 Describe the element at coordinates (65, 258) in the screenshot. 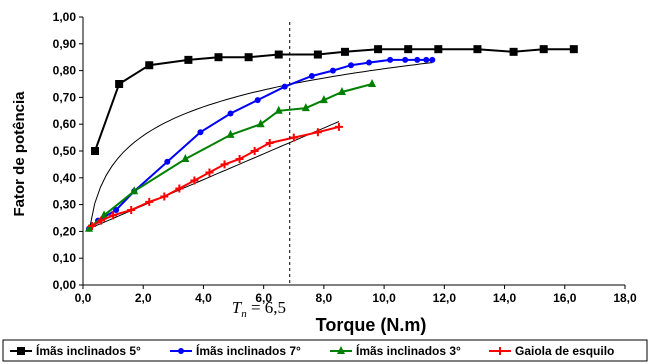

I see `y-tick-label: 0,10` at that location.